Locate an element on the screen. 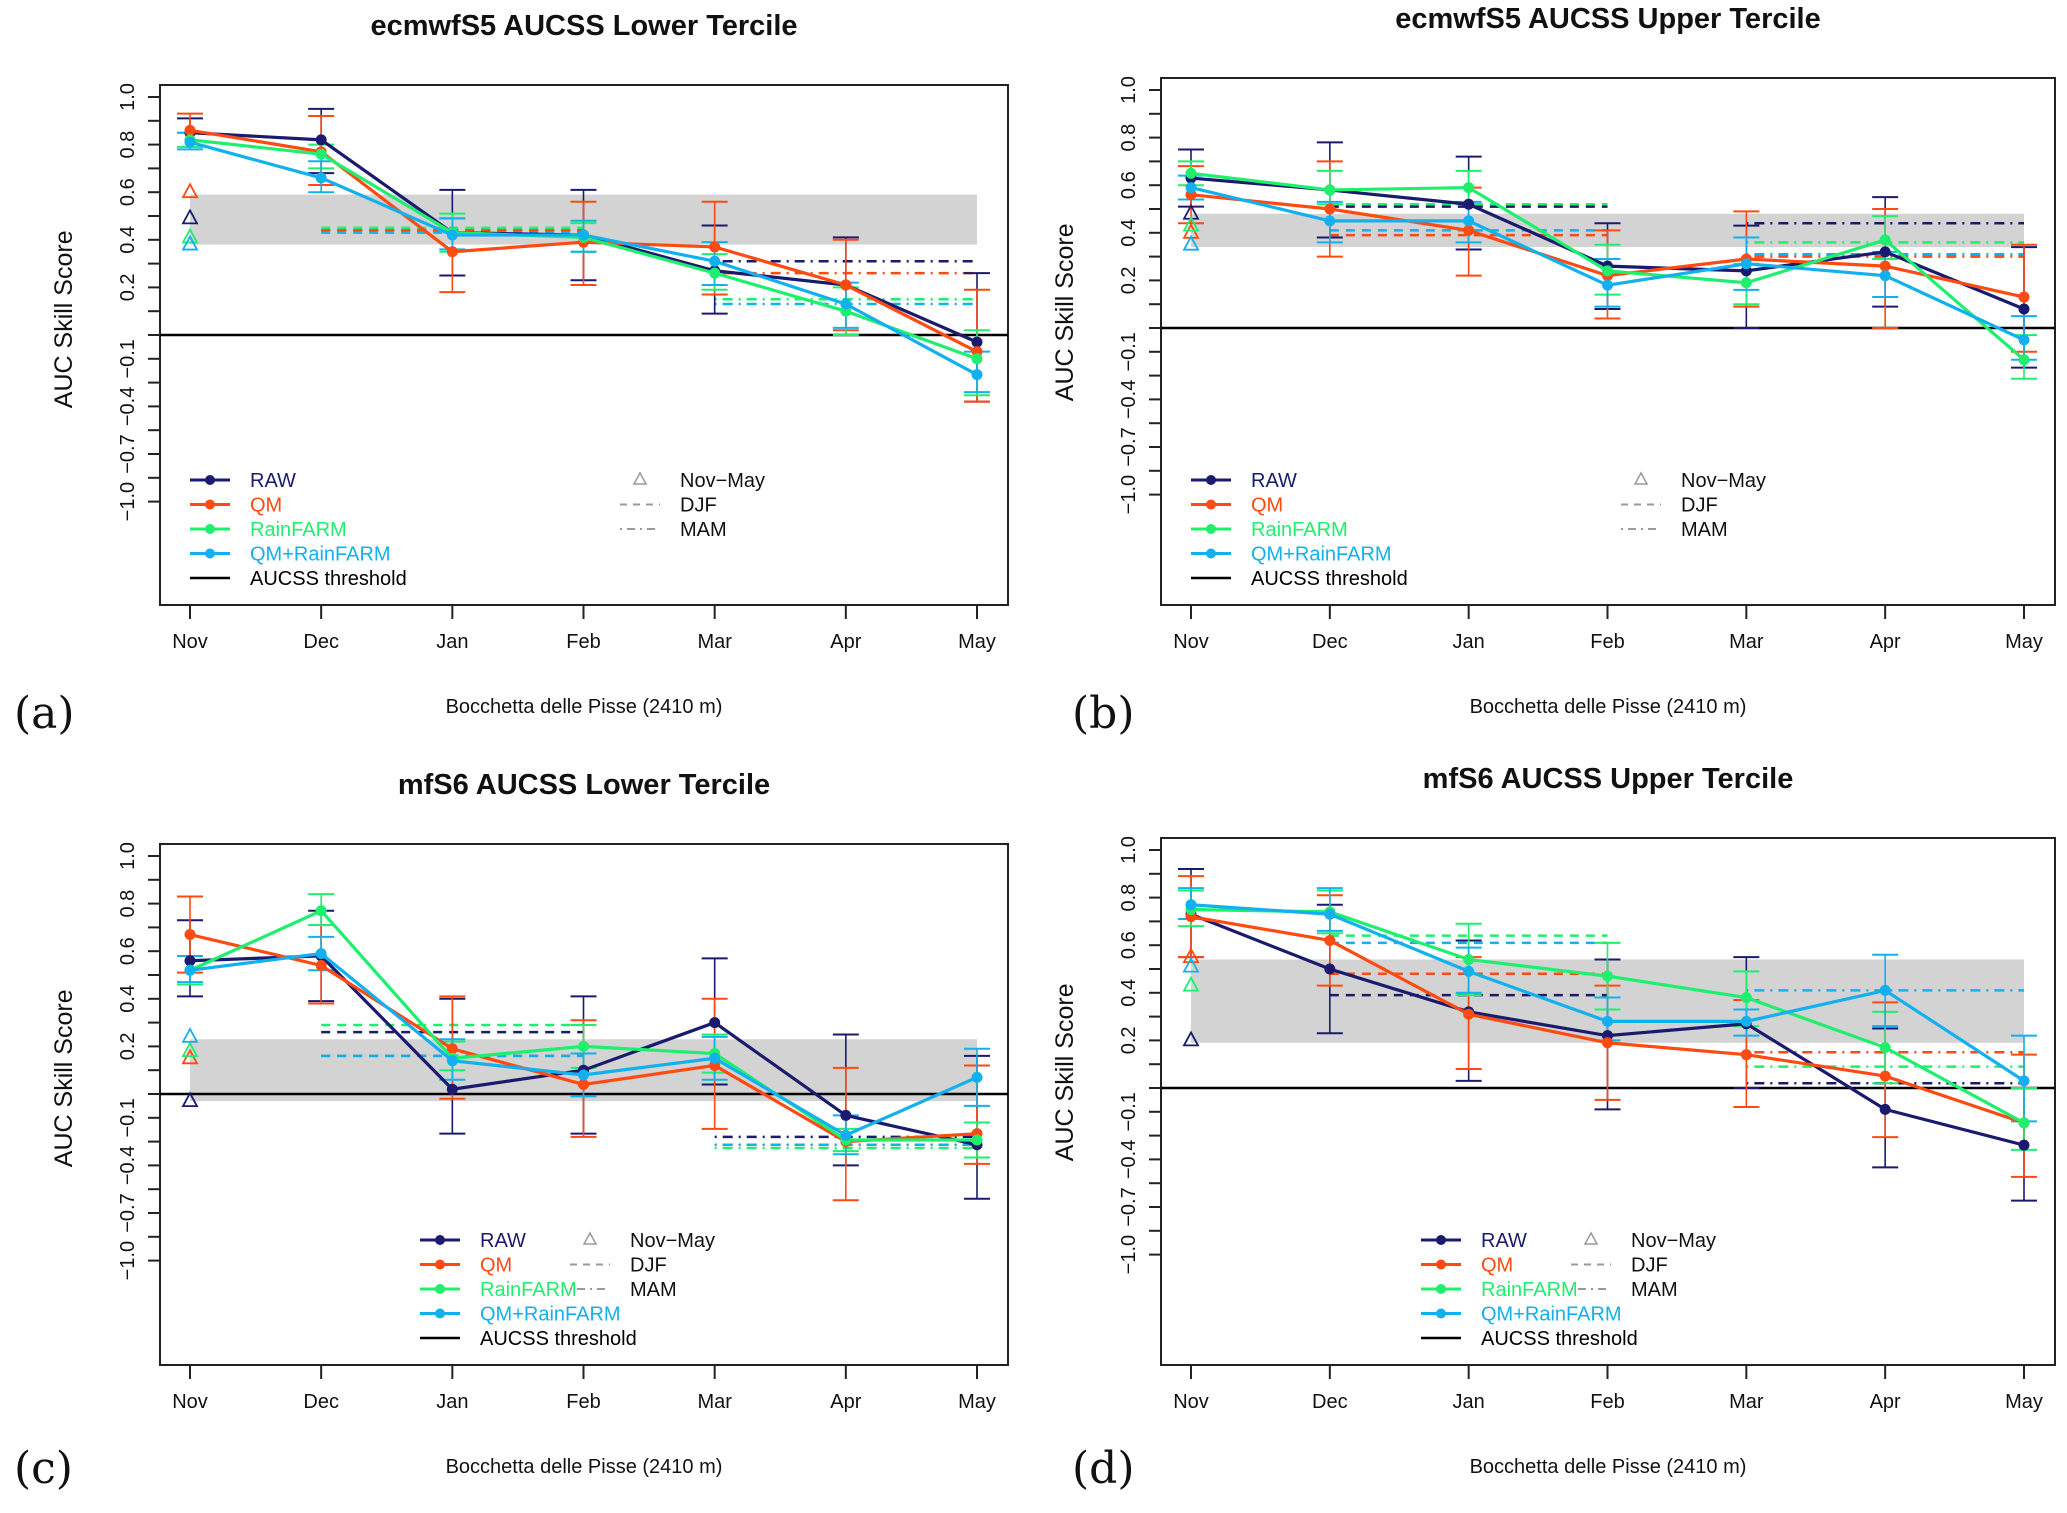  panel-letter: (b) is located at coordinates (1103, 713).